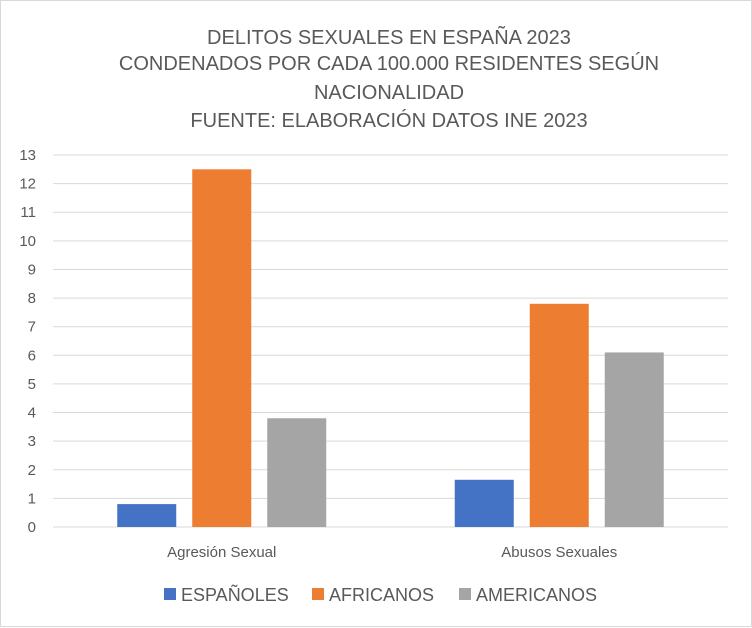  I want to click on y-tick-label: 12, so click(27, 184).